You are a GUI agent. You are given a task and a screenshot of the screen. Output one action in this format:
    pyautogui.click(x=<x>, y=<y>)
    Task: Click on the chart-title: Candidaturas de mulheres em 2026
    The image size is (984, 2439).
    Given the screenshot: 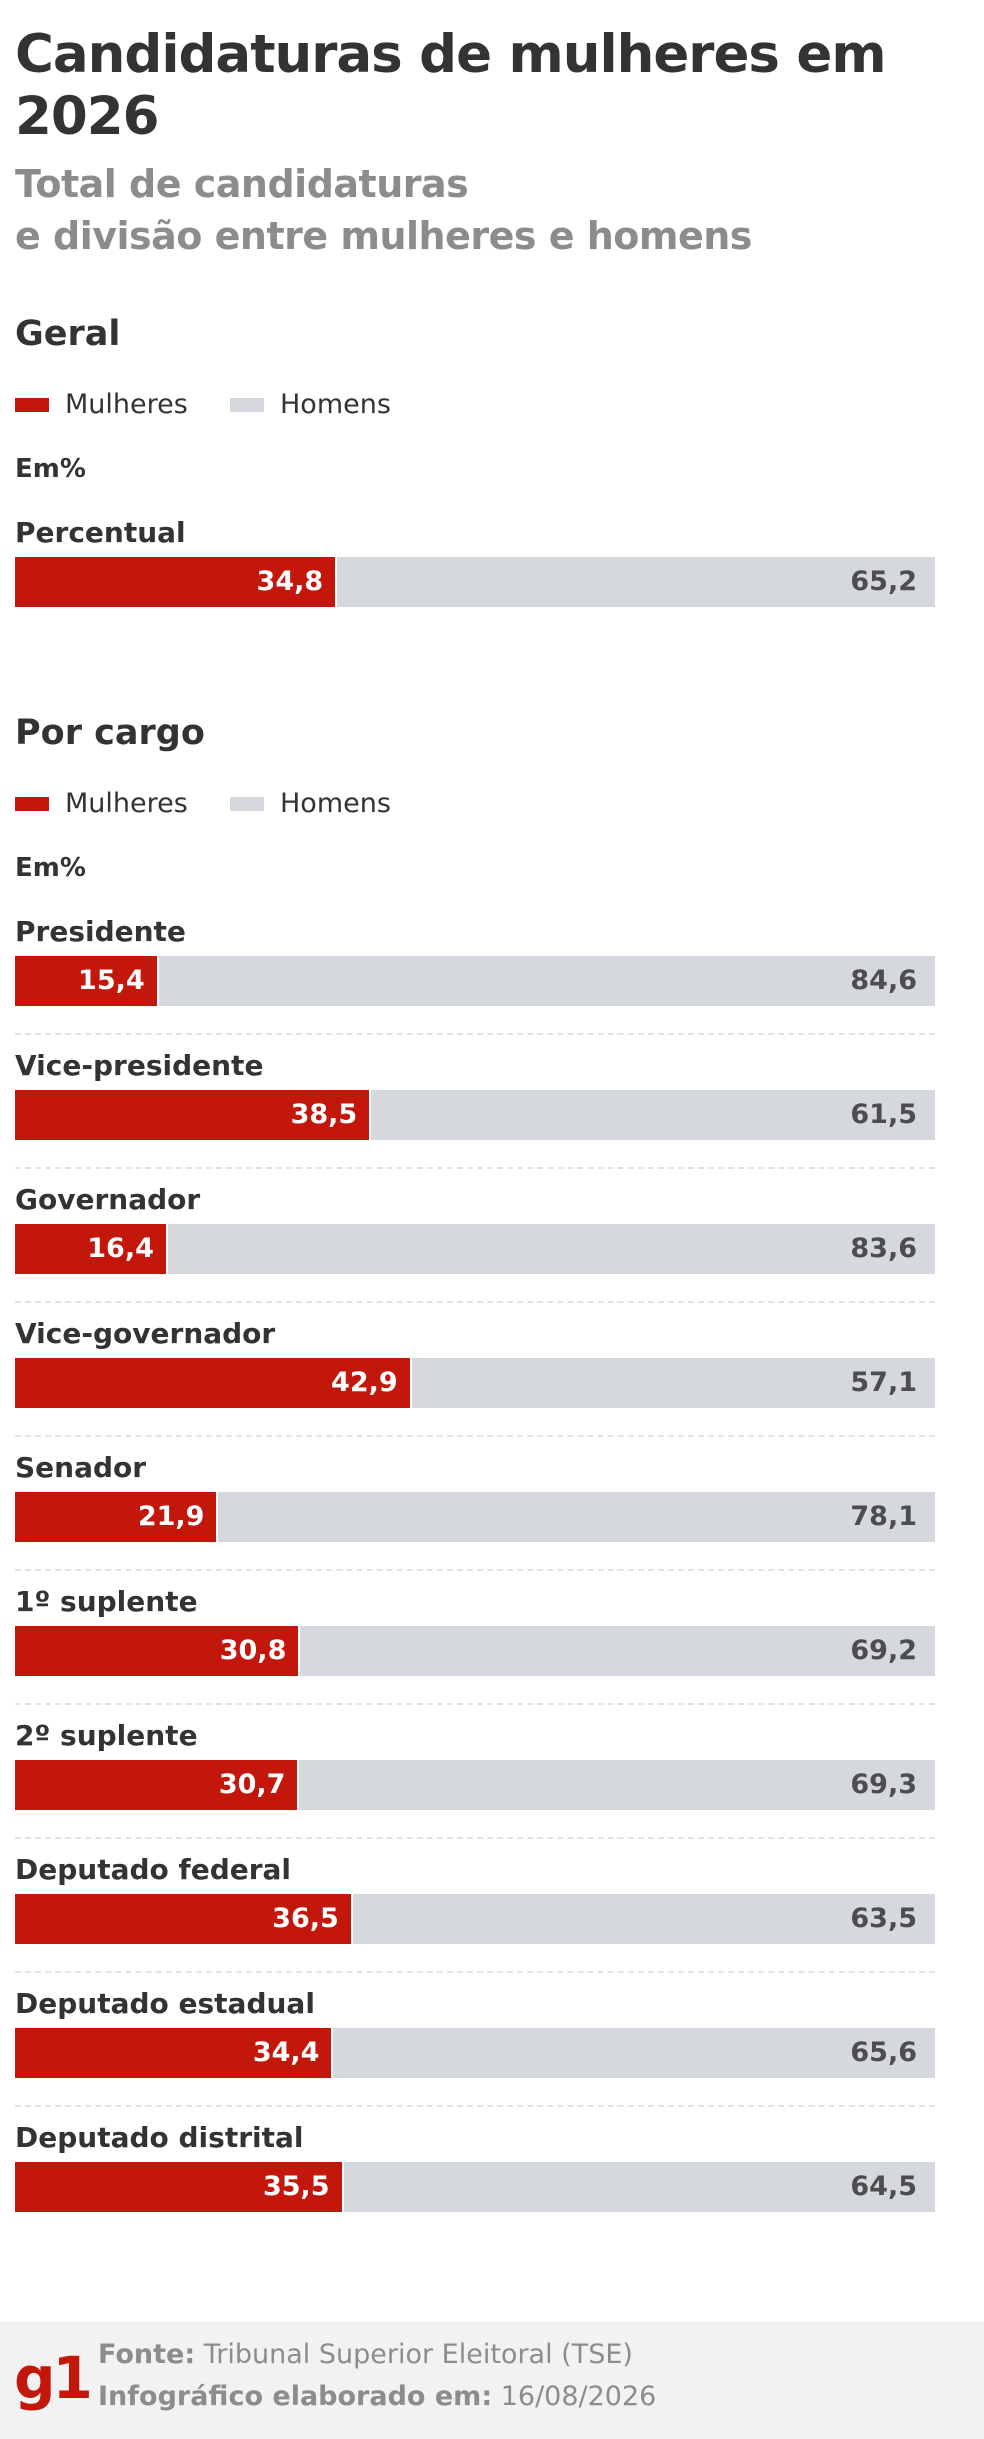 What is the action you would take?
    pyautogui.click(x=451, y=85)
    